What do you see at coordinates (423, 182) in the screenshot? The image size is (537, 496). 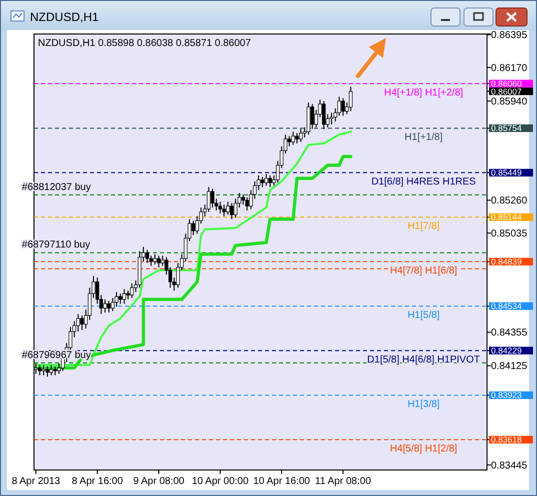 I see `ref-line-label: D1[6/8] H4RES H1RES` at bounding box center [423, 182].